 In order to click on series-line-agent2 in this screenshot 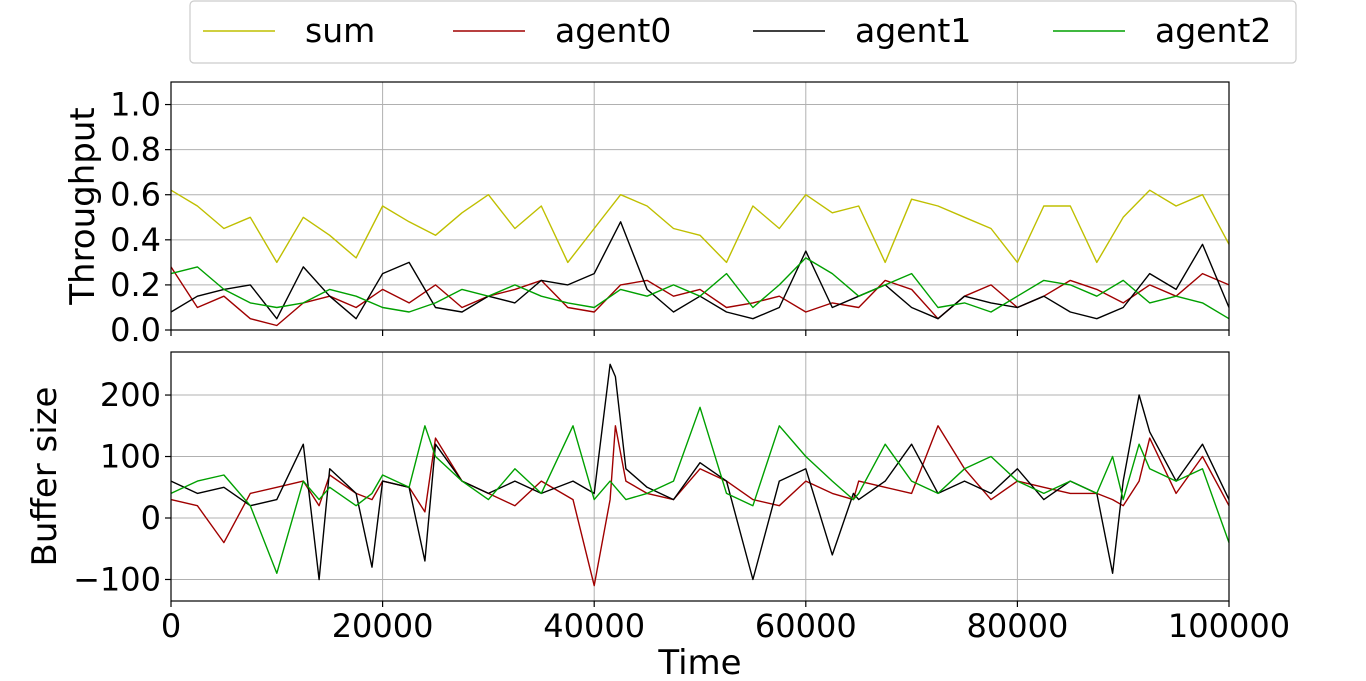, I will do `click(700, 288)`.